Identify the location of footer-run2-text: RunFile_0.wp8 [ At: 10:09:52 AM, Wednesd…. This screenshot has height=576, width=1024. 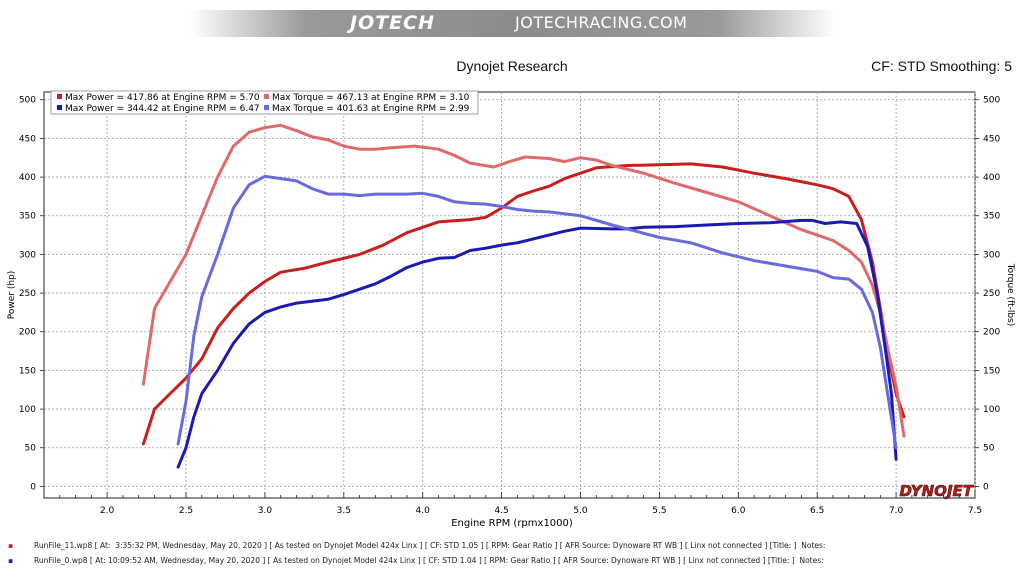
(429, 560).